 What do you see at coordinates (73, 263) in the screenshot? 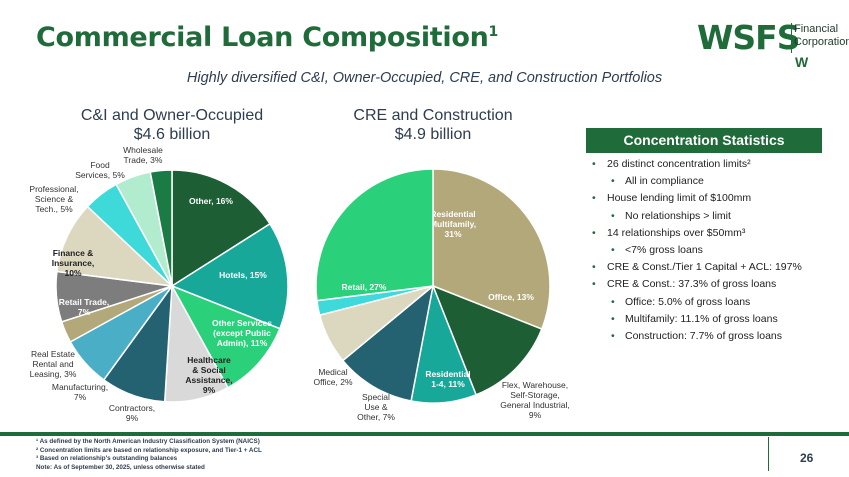
I see `pie-label-finance-insurance: Finance & Insurance, 10%` at bounding box center [73, 263].